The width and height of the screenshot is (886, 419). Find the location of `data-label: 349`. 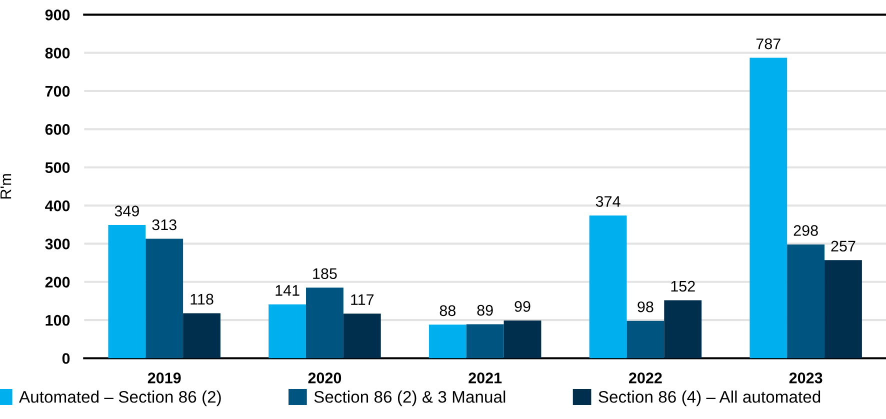

data-label: 349 is located at coordinates (126, 211).